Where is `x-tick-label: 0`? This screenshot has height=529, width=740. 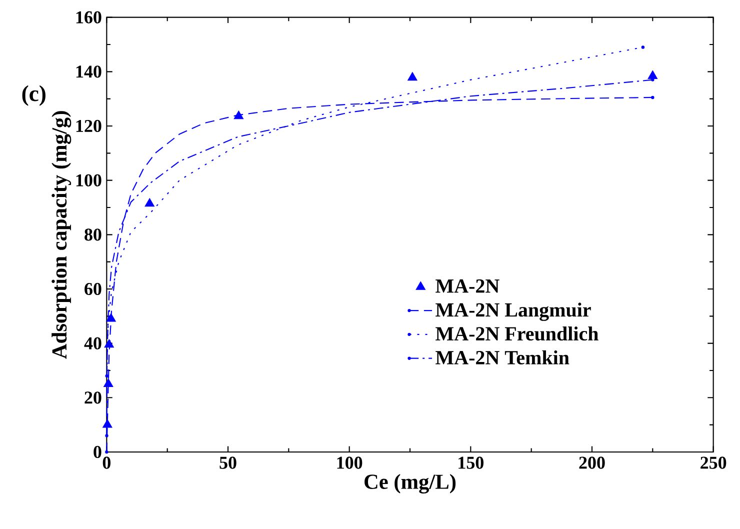
x-tick-label: 0 is located at coordinates (106, 462).